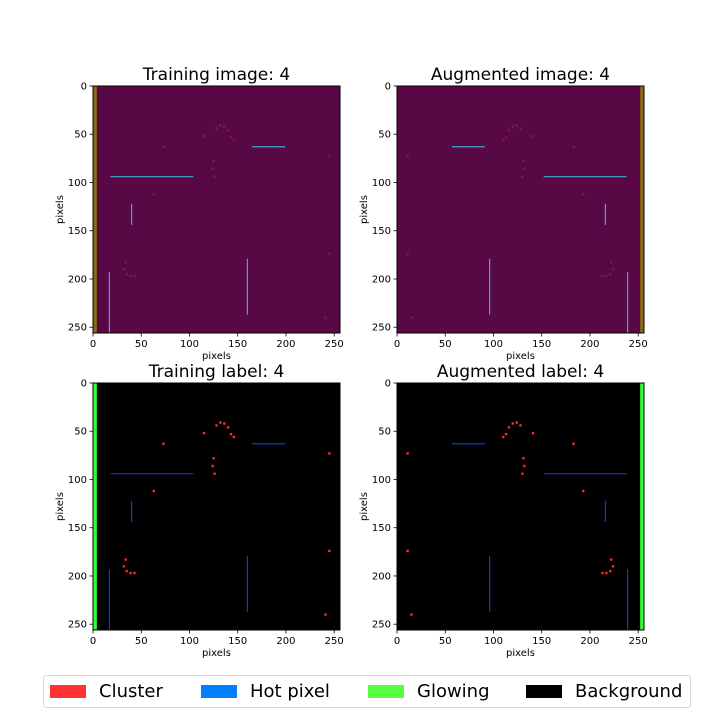 The width and height of the screenshot is (720, 720). Describe the element at coordinates (131, 691) in the screenshot. I see `legend-label-cluster: Cluster` at that location.